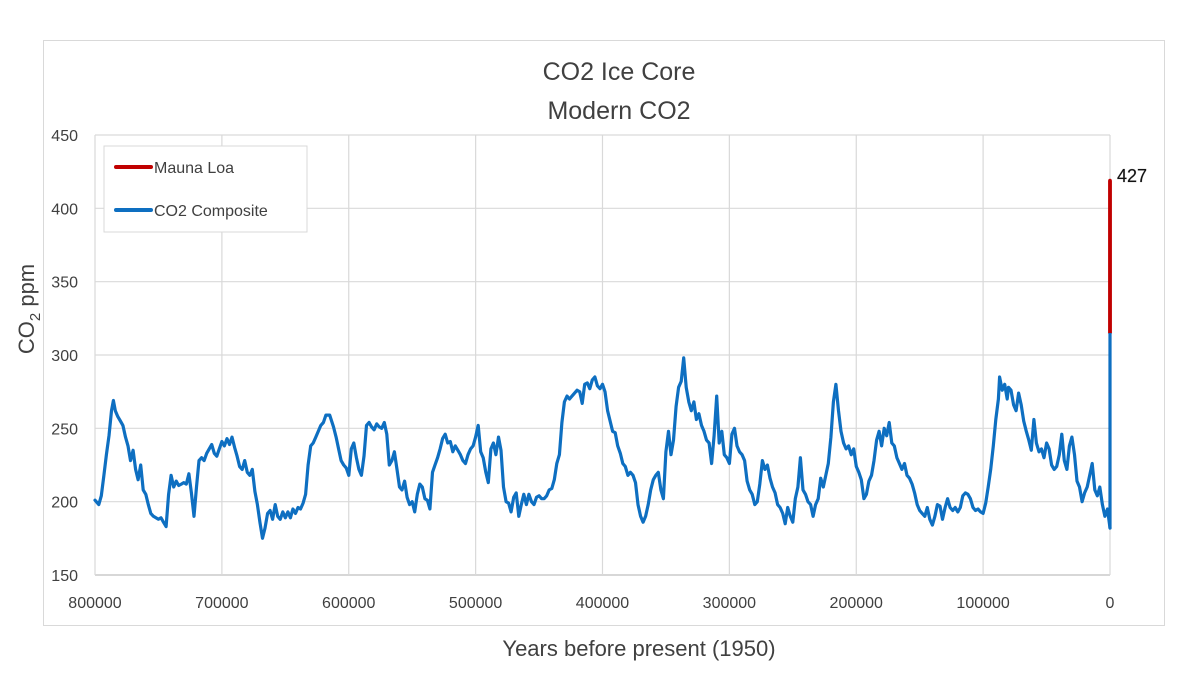 Image resolution: width=1194 pixels, height=676 pixels. I want to click on x-tick-label: 800000, so click(94, 603).